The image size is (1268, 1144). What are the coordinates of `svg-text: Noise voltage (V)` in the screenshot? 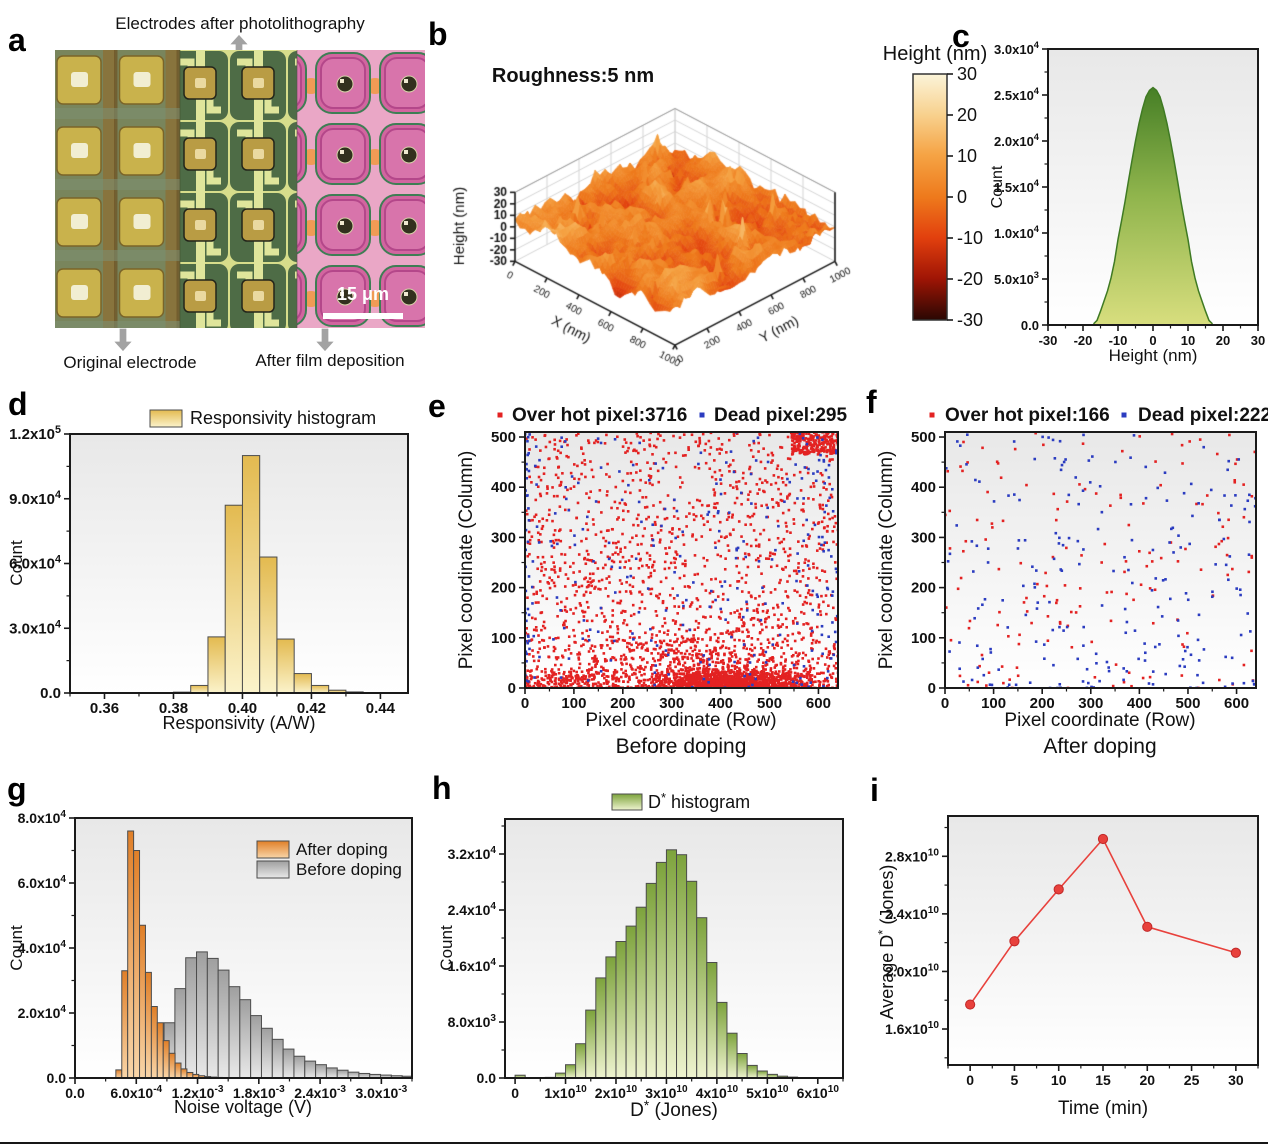 It's located at (243, 1107).